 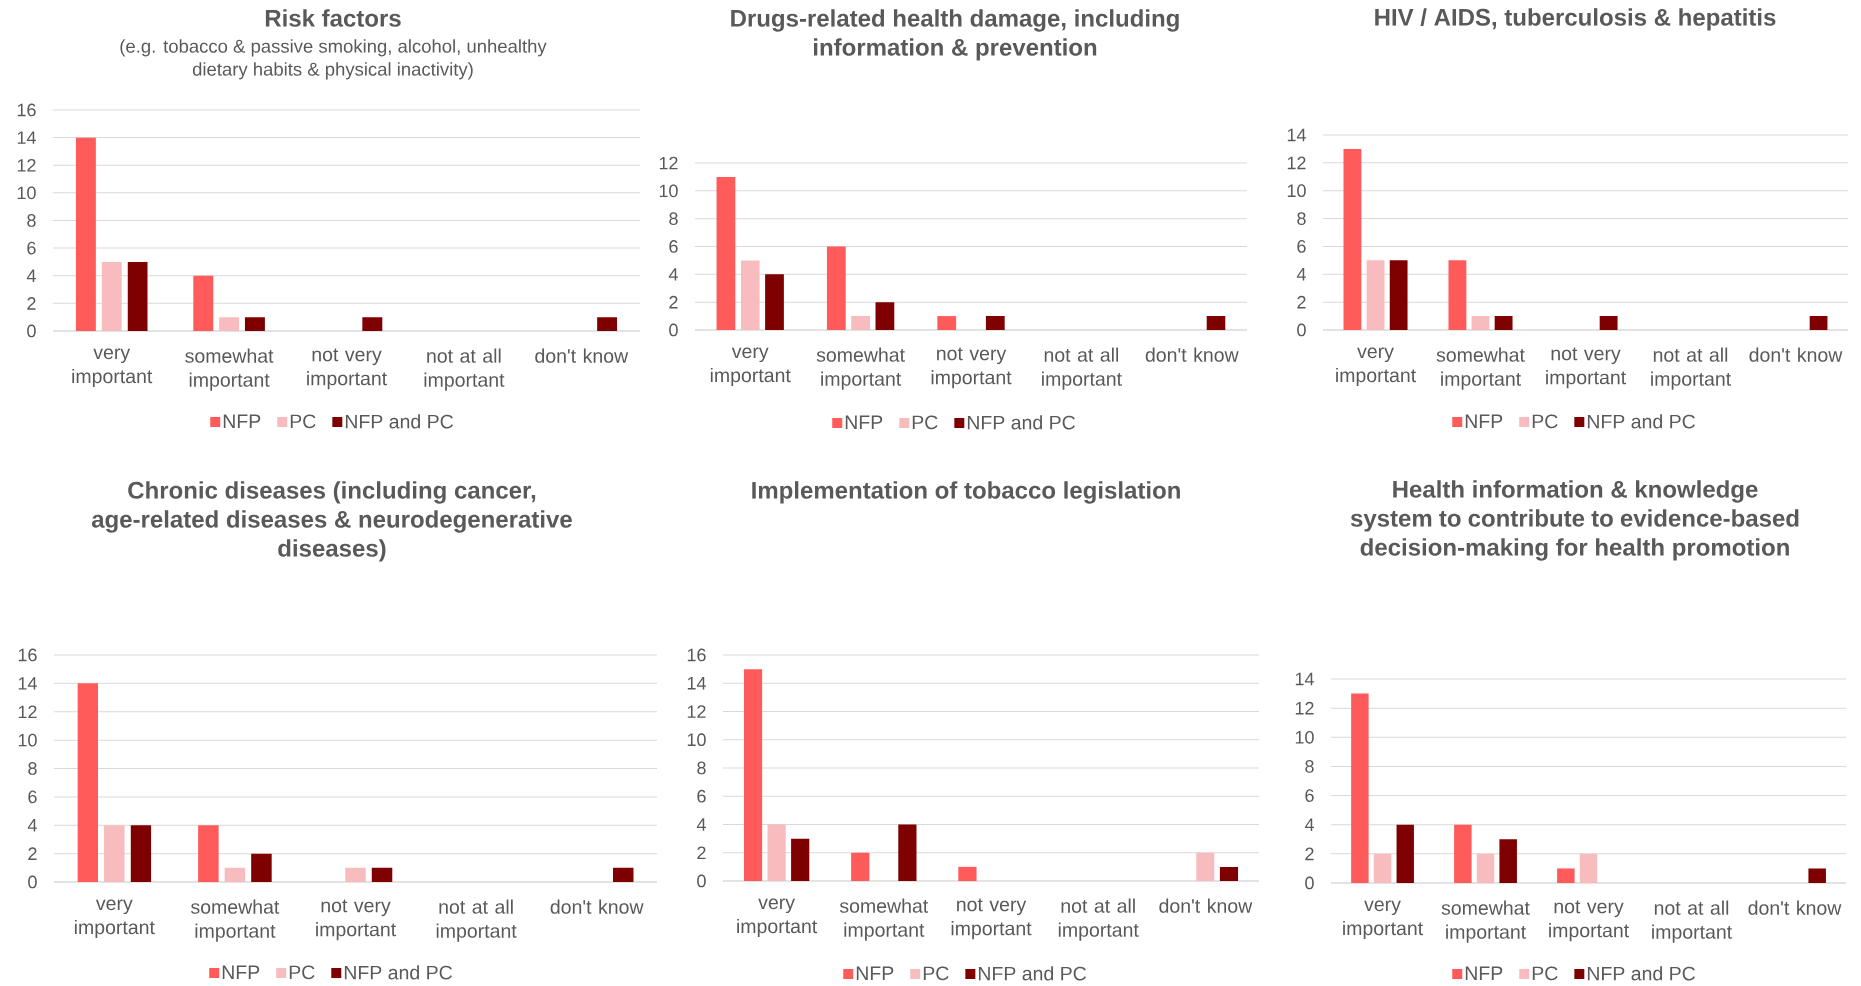 I want to click on chart-title: Risk factors, so click(x=333, y=18).